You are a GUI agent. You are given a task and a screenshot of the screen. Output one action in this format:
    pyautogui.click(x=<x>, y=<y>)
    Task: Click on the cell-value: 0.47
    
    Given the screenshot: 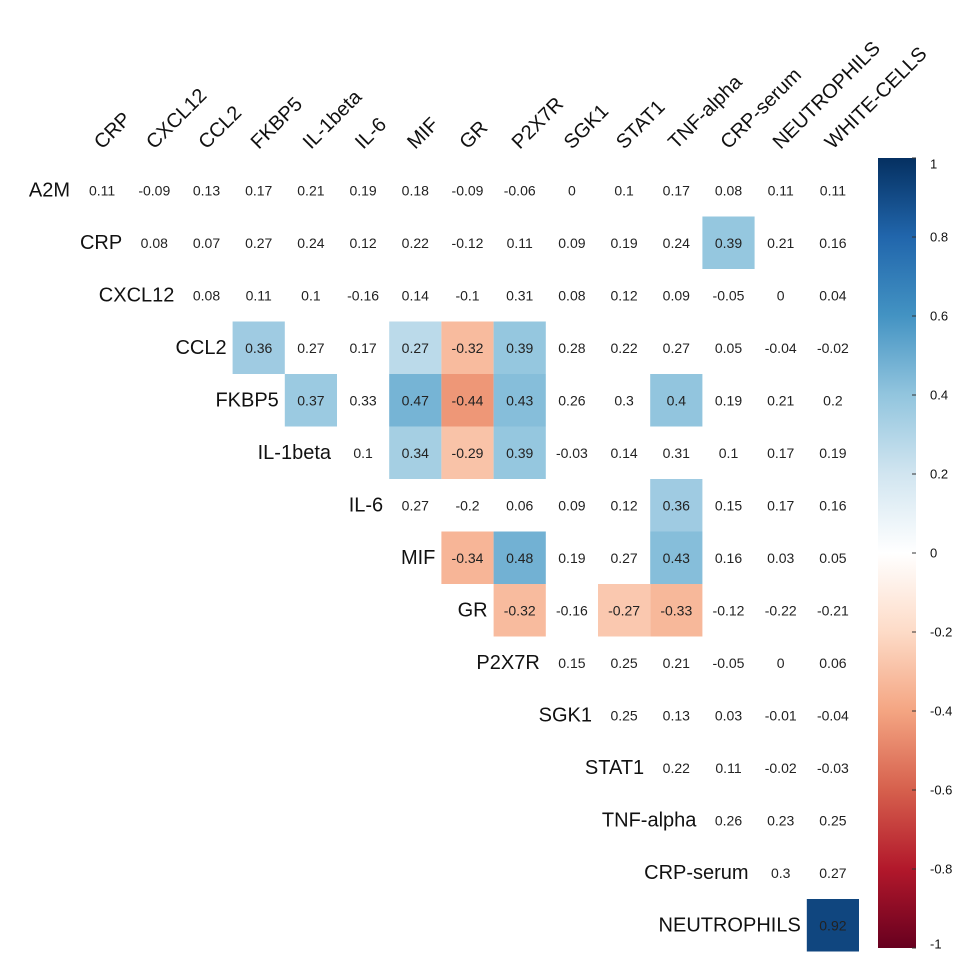 What is the action you would take?
    pyautogui.click(x=415, y=400)
    